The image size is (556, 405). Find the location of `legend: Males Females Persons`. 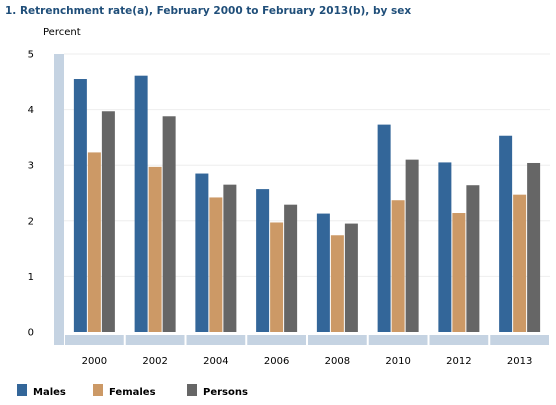

legend: Males Females Persons is located at coordinates (132, 391).